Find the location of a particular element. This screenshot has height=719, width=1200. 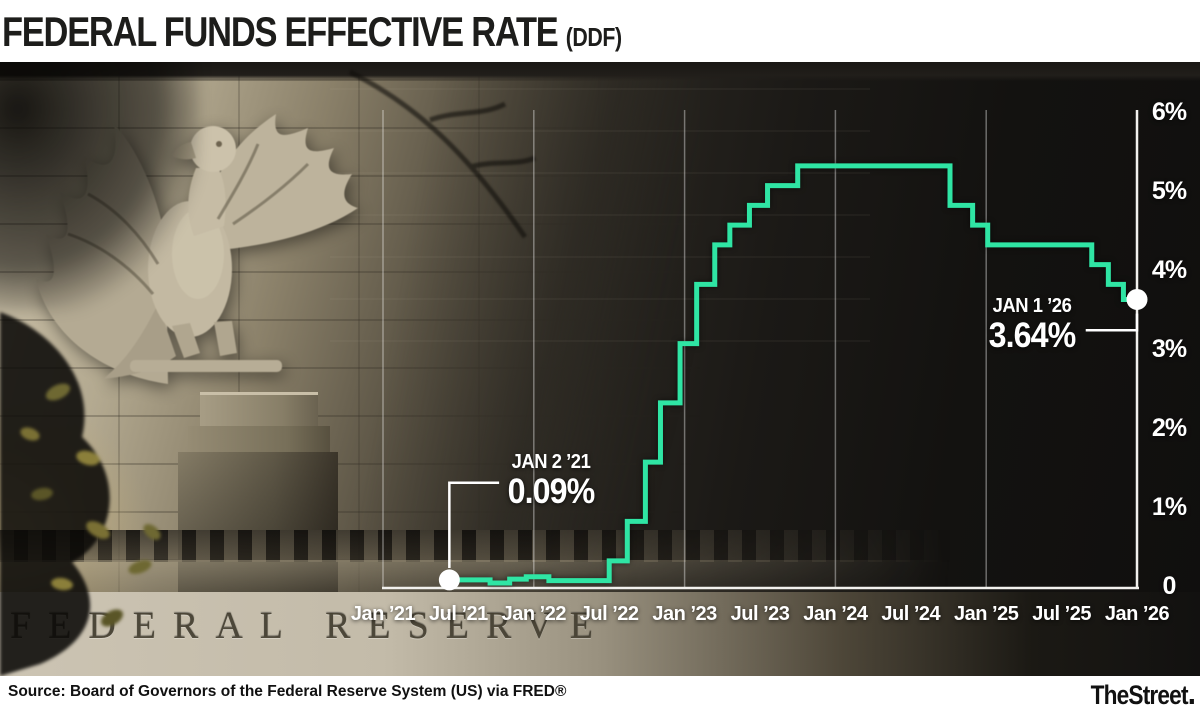

y-tick-label: 4% is located at coordinates (1169, 270).